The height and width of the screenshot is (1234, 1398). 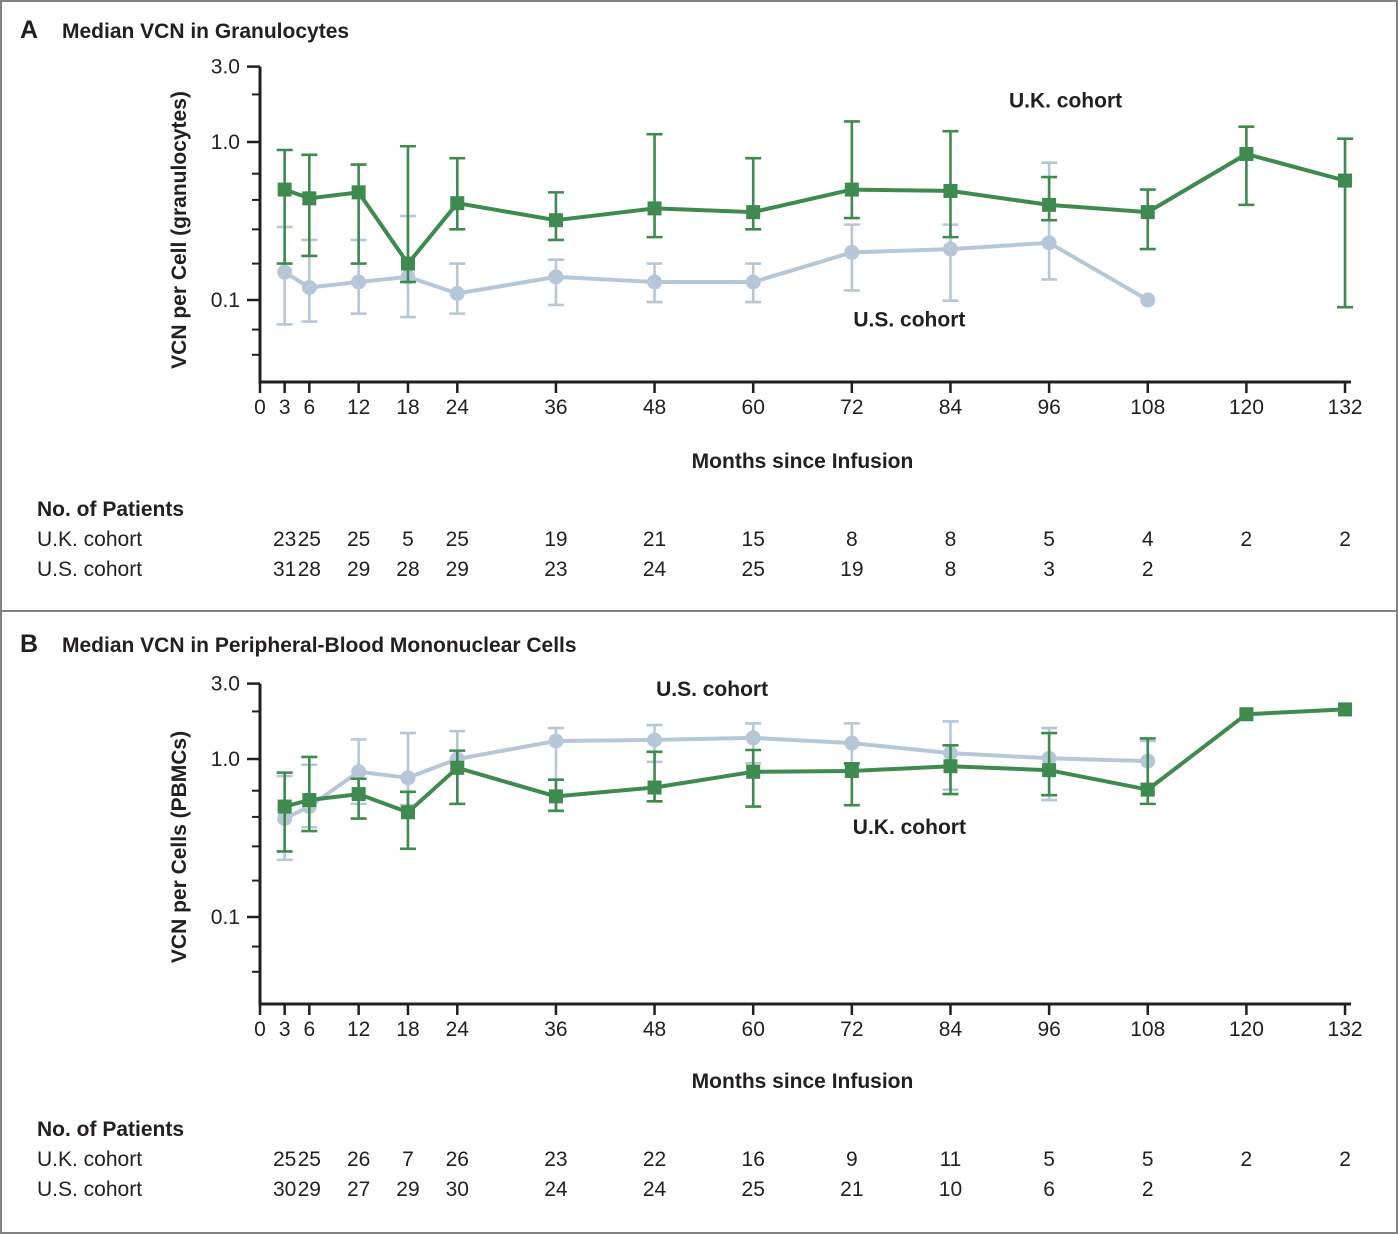 I want to click on y-axis-label: VCN per Cells (PBMCs), so click(x=179, y=847).